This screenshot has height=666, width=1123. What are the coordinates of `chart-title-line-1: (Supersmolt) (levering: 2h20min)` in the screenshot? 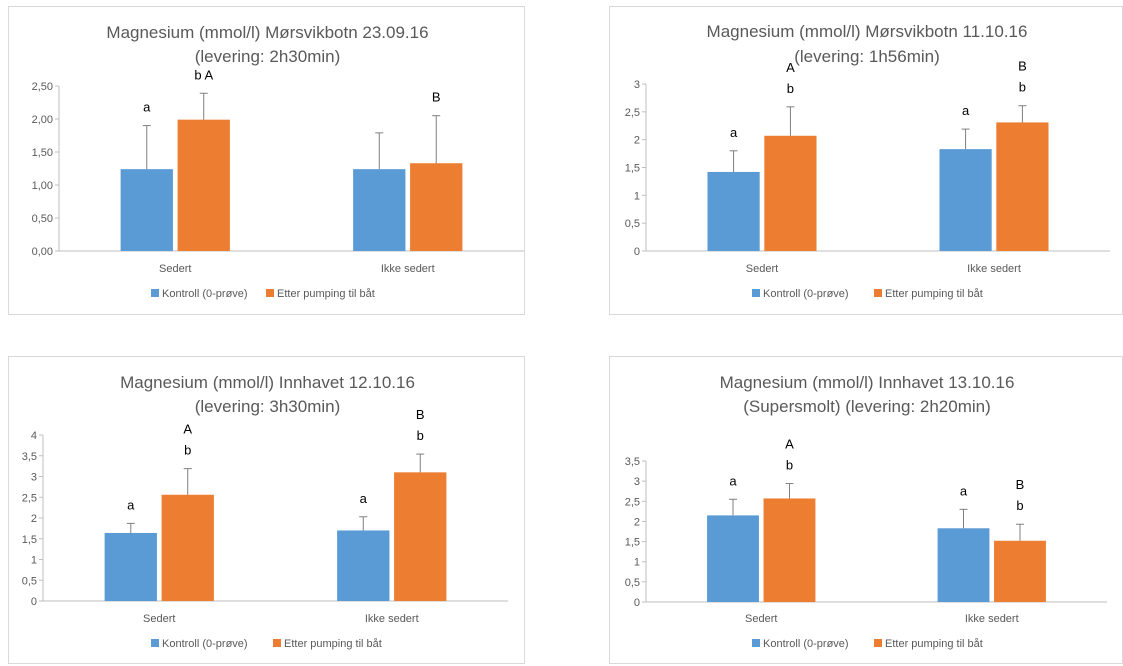 It's located at (867, 406).